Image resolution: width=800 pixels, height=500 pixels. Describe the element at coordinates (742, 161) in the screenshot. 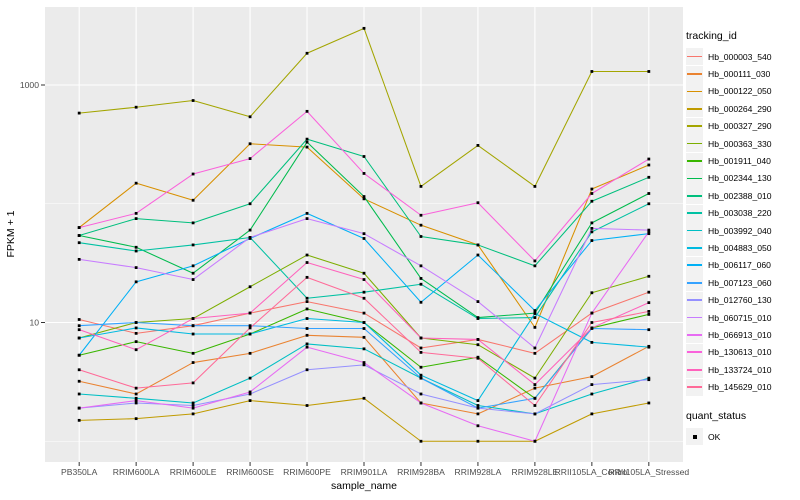

I see `legend-item: Hb_001911_040` at that location.